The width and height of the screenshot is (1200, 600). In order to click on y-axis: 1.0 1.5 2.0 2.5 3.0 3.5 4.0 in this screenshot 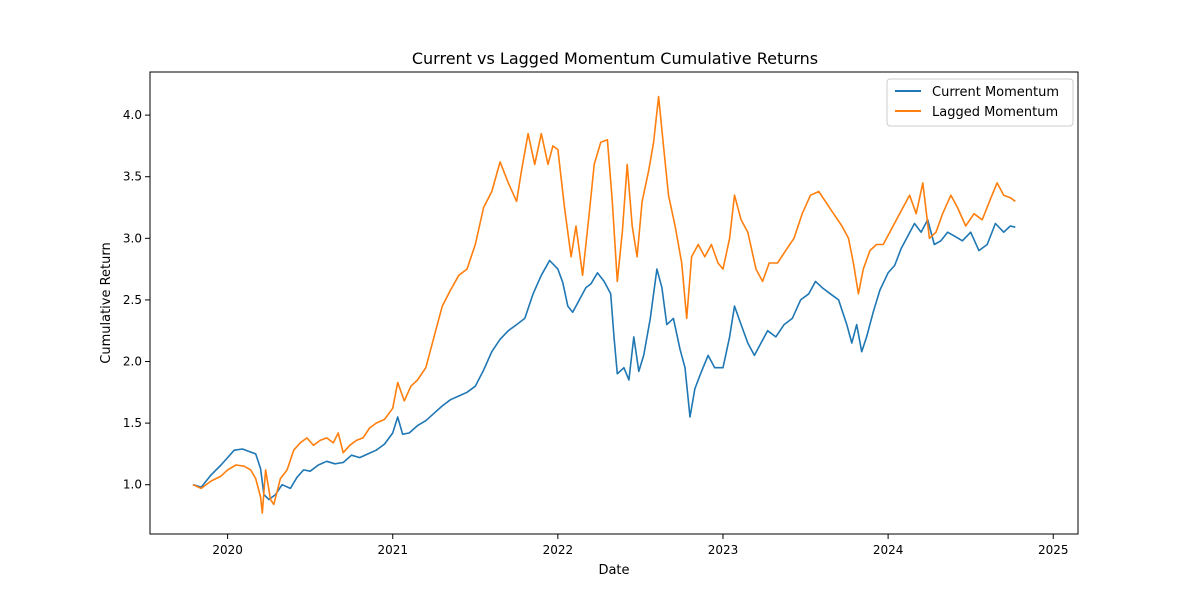, I will do `click(136, 300)`.